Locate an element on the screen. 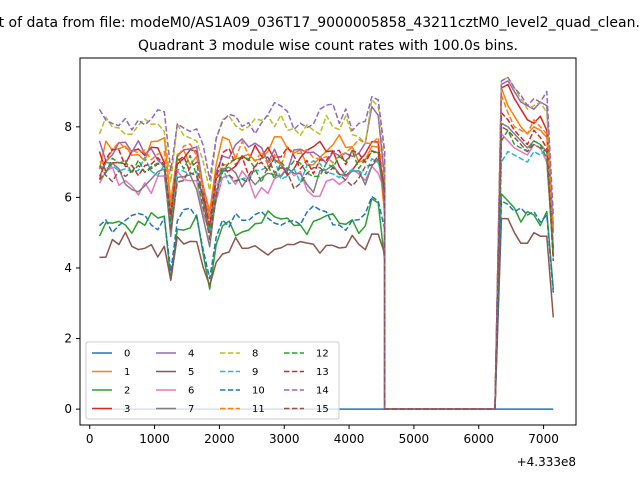 The image size is (640, 485). legend-label: 2 is located at coordinates (127, 391).